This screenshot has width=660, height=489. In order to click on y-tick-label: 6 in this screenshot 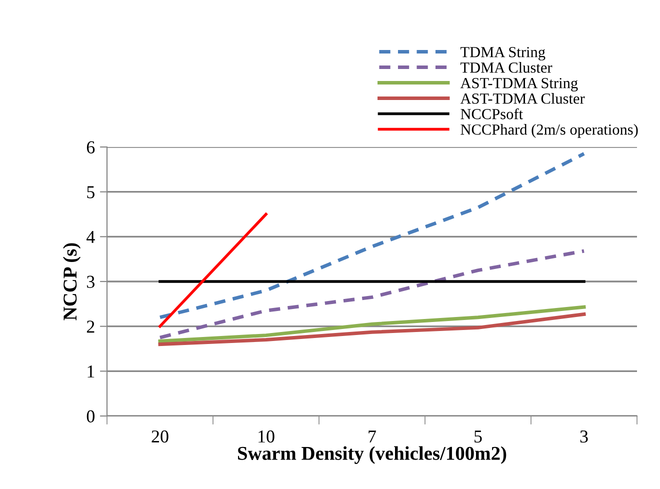, I will do `click(90, 147)`.